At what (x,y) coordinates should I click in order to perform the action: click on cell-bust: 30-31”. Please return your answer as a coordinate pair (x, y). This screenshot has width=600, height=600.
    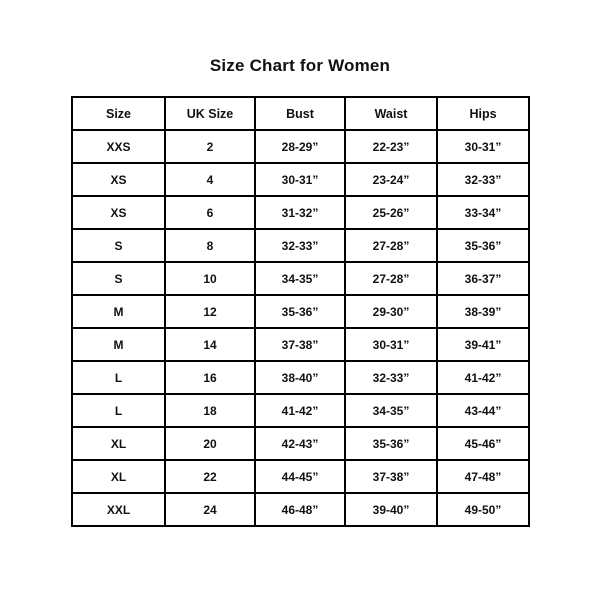
    Looking at the image, I should click on (300, 179).